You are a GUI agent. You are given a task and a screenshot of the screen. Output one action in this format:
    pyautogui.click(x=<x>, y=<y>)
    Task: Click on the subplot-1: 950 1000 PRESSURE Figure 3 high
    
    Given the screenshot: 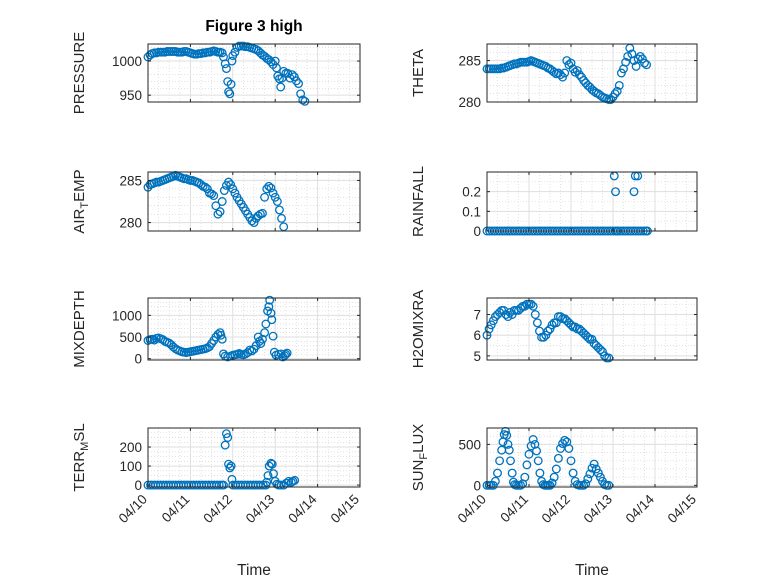 What is the action you would take?
    pyautogui.click(x=216, y=66)
    